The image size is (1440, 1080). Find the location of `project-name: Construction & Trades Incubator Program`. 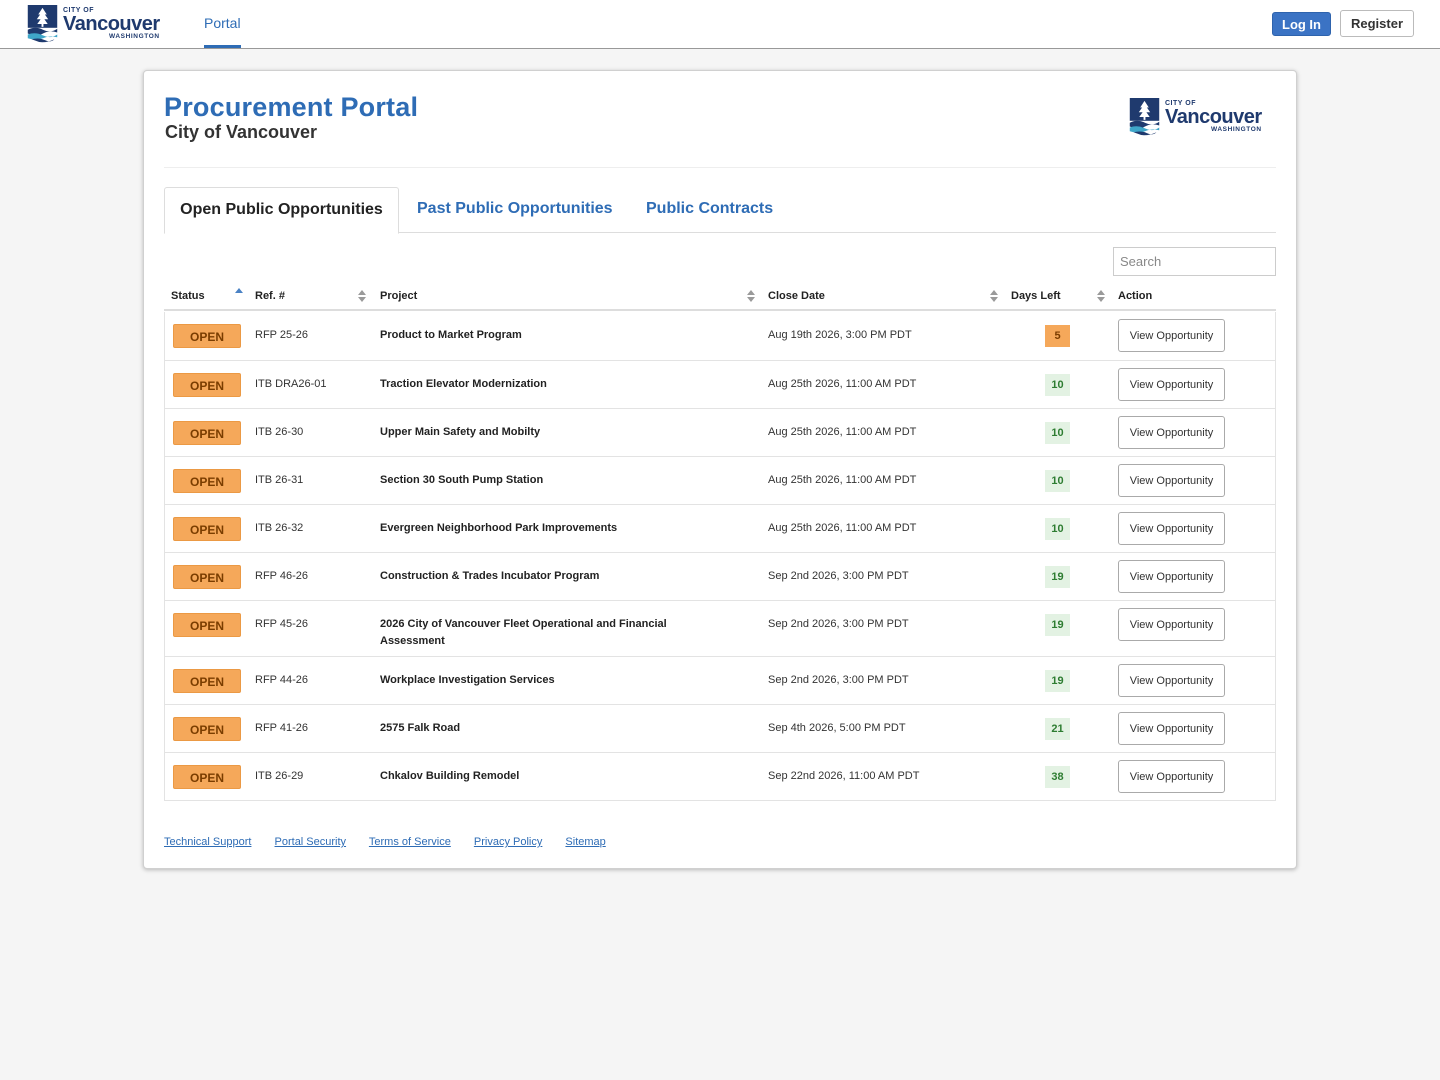

project-name: Construction & Trades Incubator Program is located at coordinates (490, 576).